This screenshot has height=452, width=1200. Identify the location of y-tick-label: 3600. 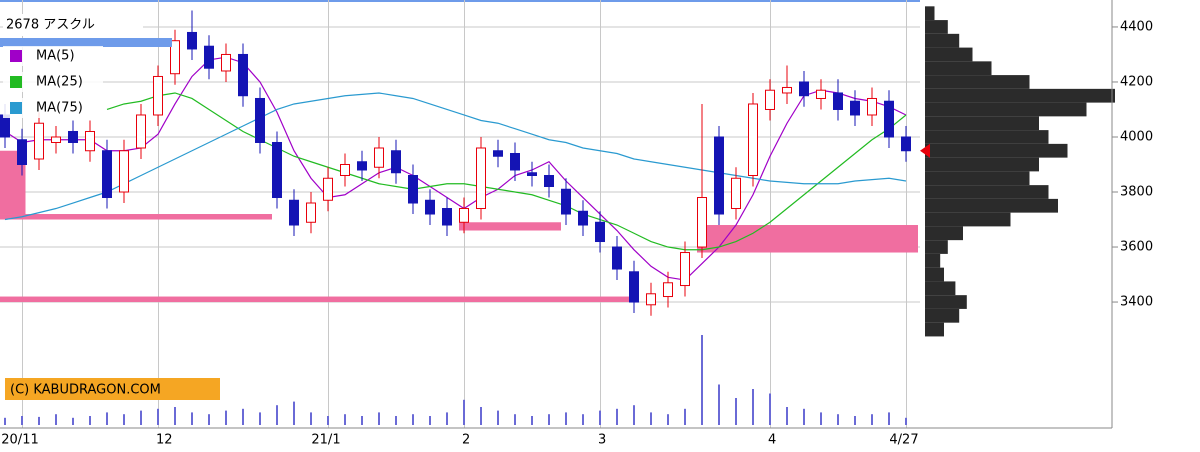
(1136, 247).